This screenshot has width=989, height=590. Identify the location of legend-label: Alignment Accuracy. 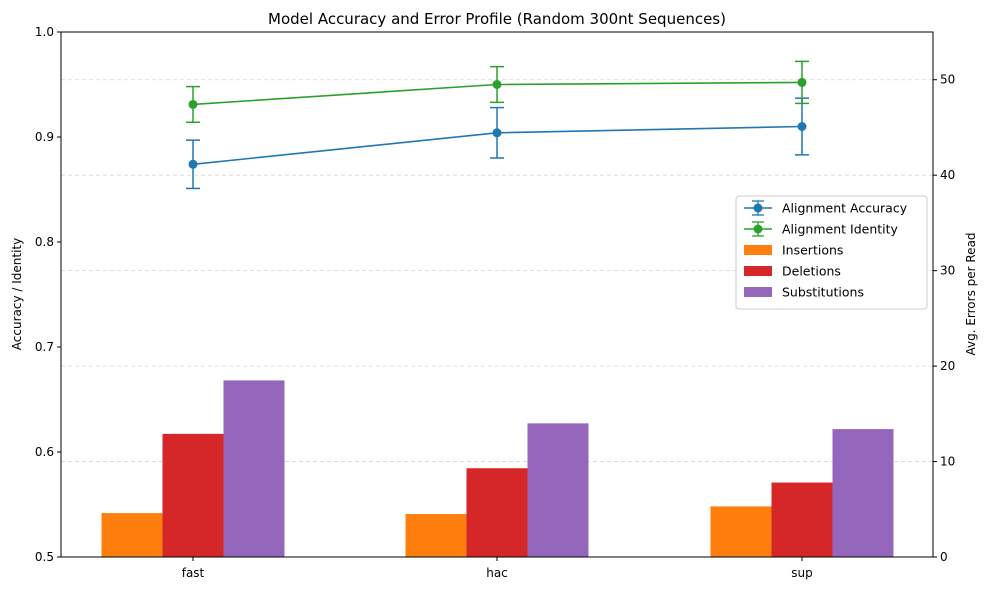
(845, 208).